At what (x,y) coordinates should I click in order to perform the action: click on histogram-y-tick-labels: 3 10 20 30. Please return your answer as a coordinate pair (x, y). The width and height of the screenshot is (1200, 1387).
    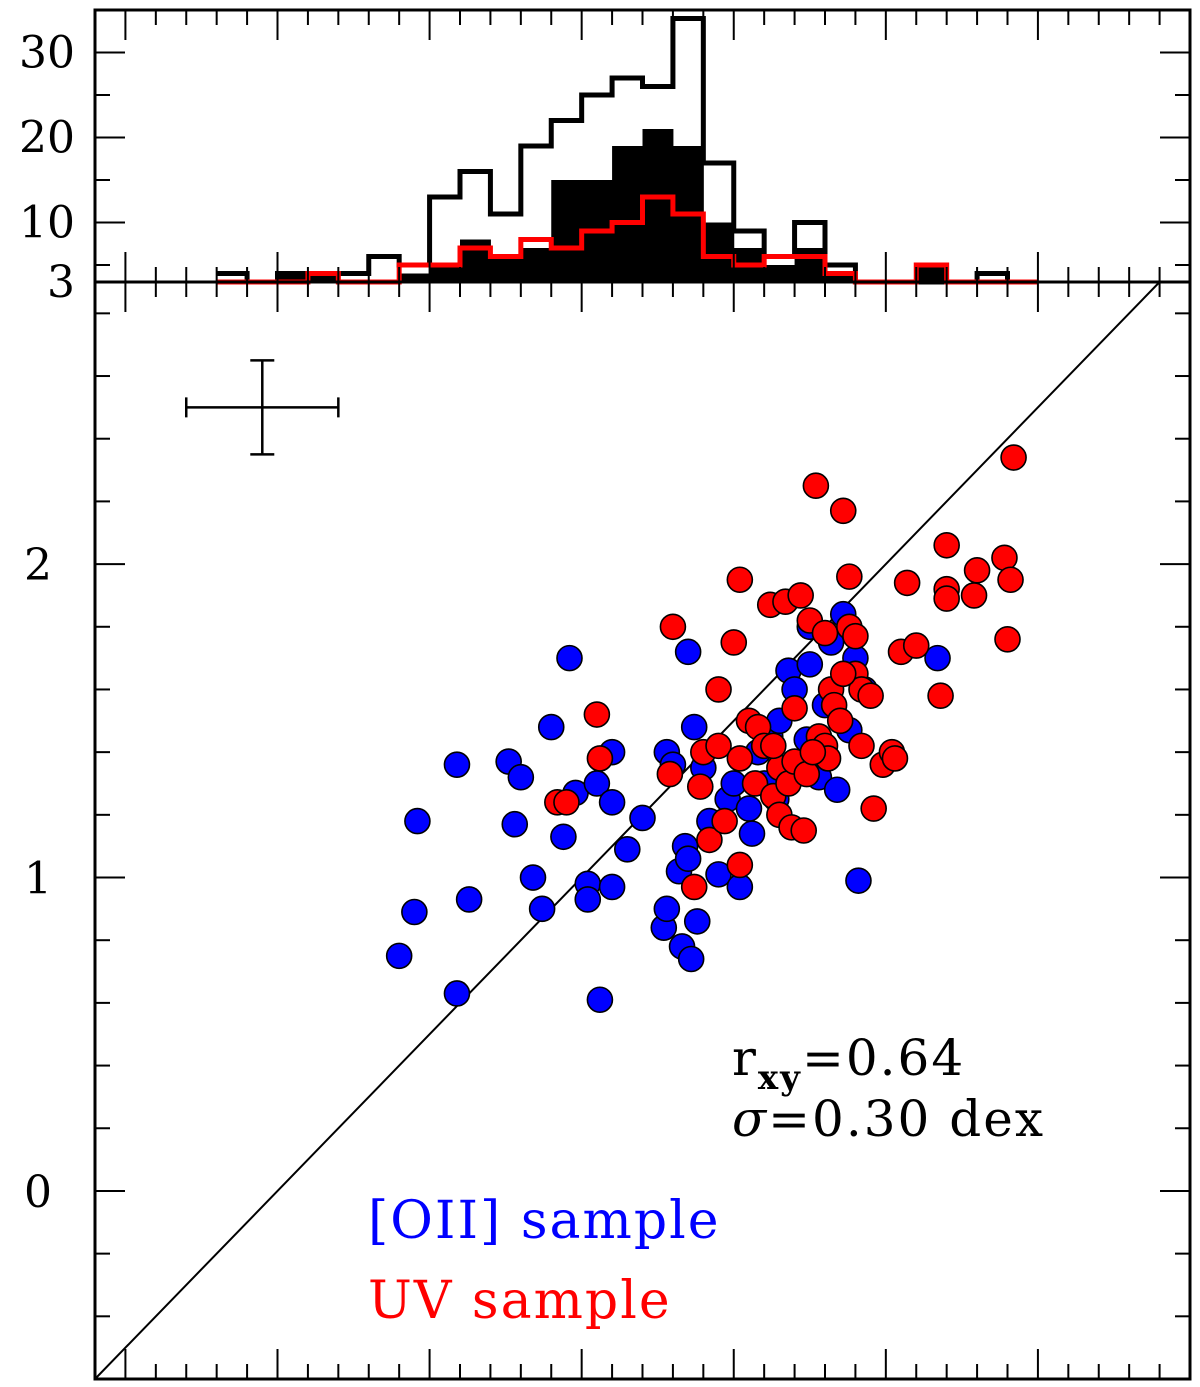
    Looking at the image, I should click on (47, 168).